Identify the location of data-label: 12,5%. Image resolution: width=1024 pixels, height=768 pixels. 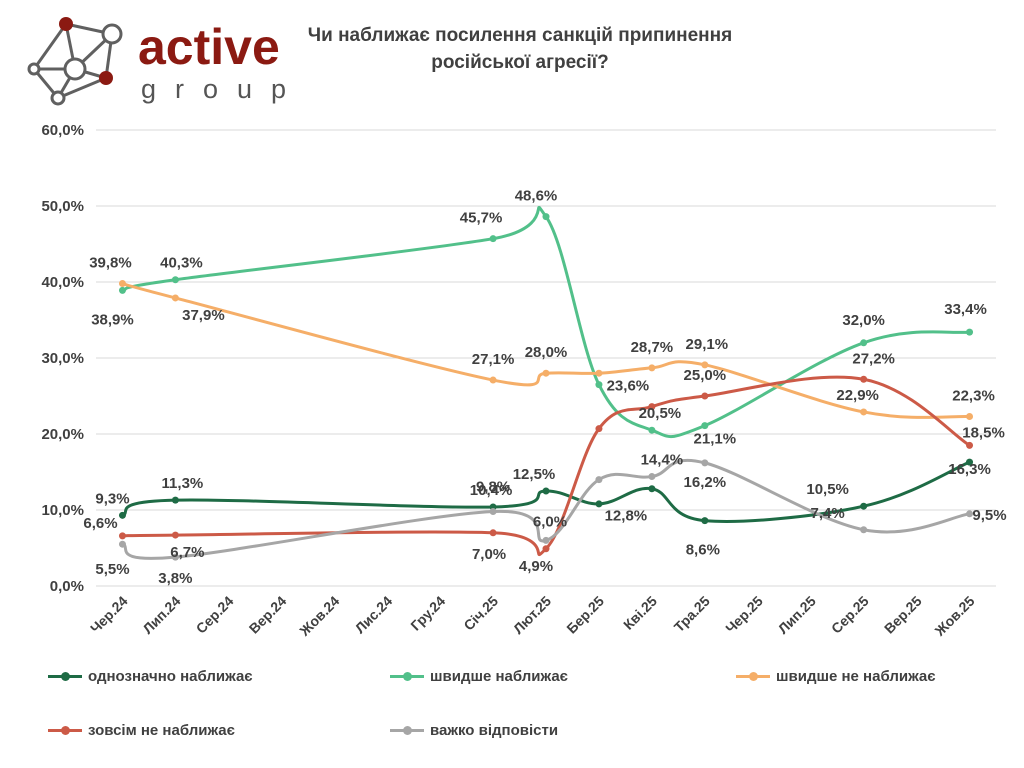
(534, 474).